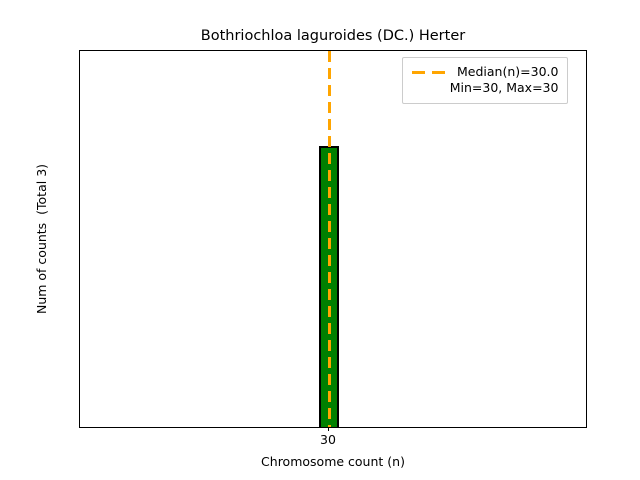 Image resolution: width=640 pixels, height=480 pixels. I want to click on median-line, so click(329, 239).